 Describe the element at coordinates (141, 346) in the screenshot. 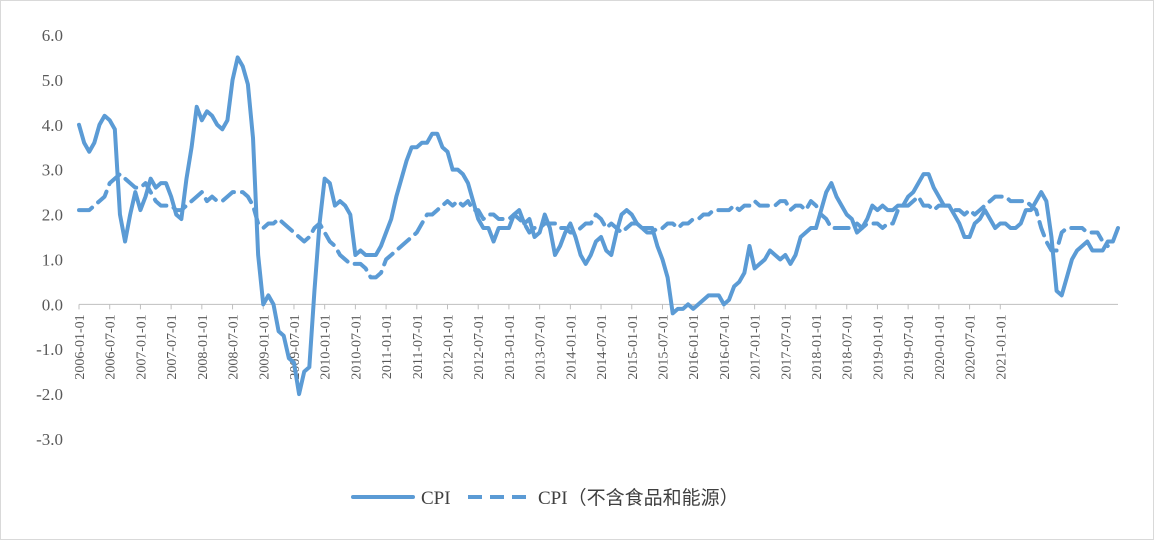

I see `x-tick-label: 2007-01-01` at that location.